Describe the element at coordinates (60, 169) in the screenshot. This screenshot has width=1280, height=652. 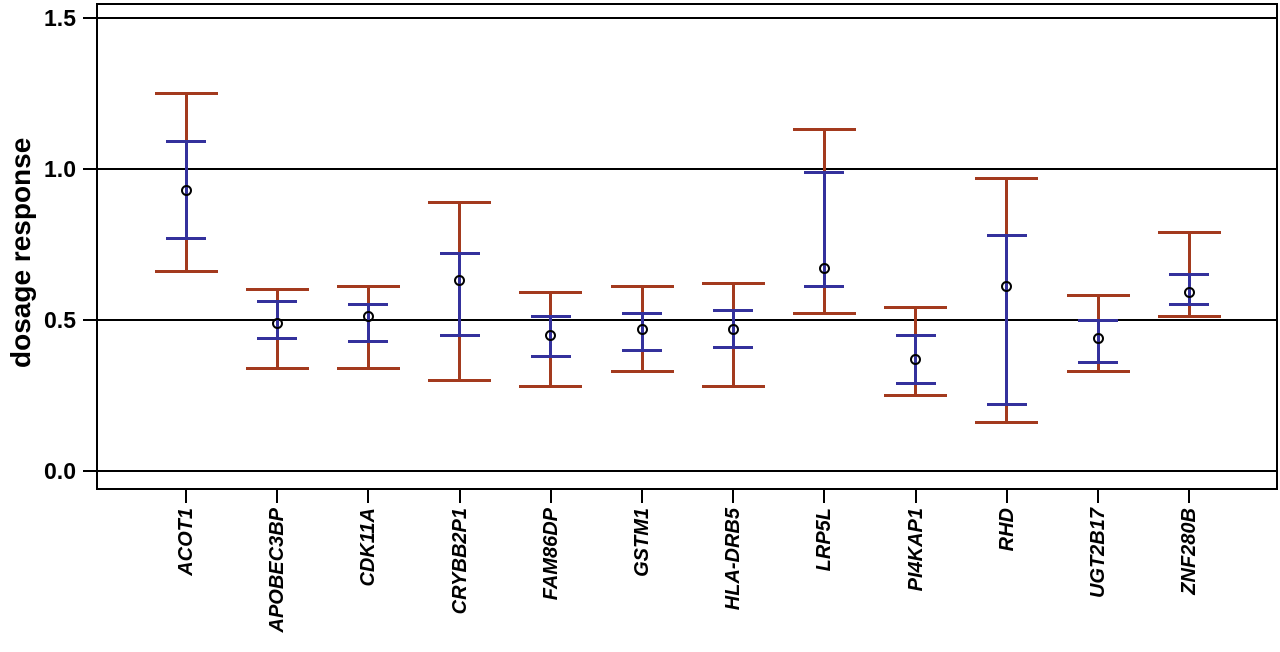
I see `y-tick-label: 1.0` at that location.